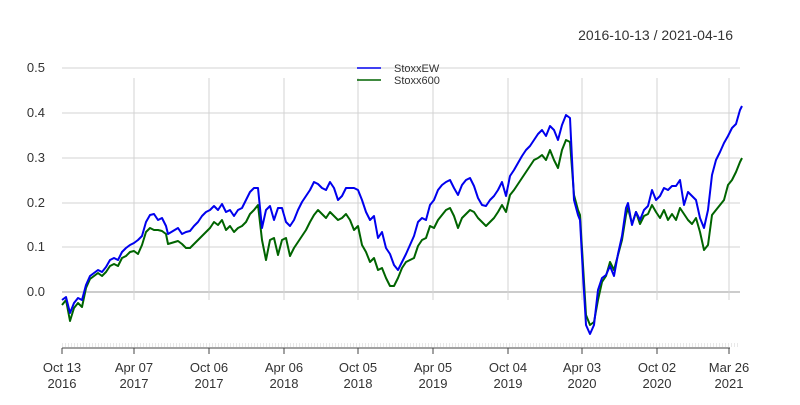 This screenshot has height=405, width=800. Describe the element at coordinates (36, 291) in the screenshot. I see `y-tick-label: 0.0` at that location.